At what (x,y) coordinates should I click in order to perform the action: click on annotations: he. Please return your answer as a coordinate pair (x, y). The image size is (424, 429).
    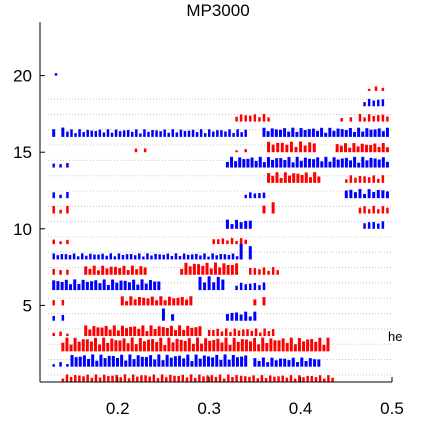
    Looking at the image, I should click on (395, 336).